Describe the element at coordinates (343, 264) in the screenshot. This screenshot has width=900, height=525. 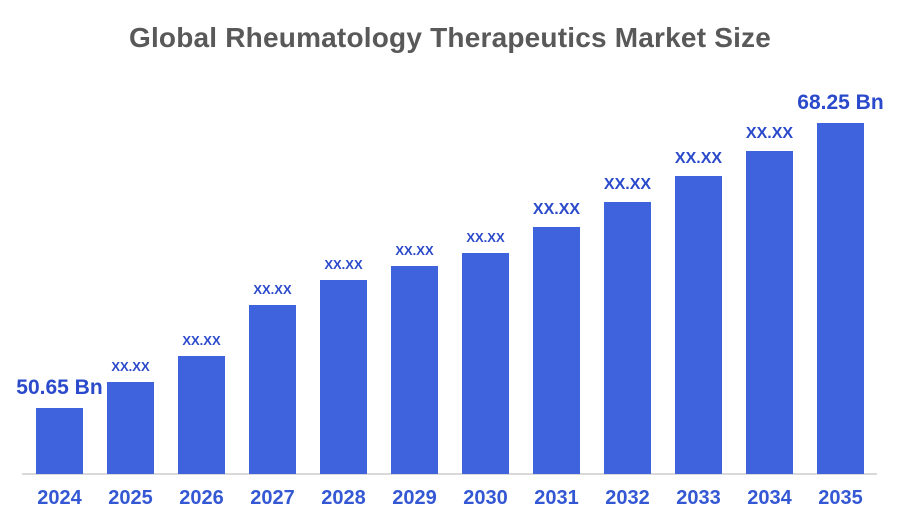
I see `bar-value-label-2028: XX.XX` at that location.